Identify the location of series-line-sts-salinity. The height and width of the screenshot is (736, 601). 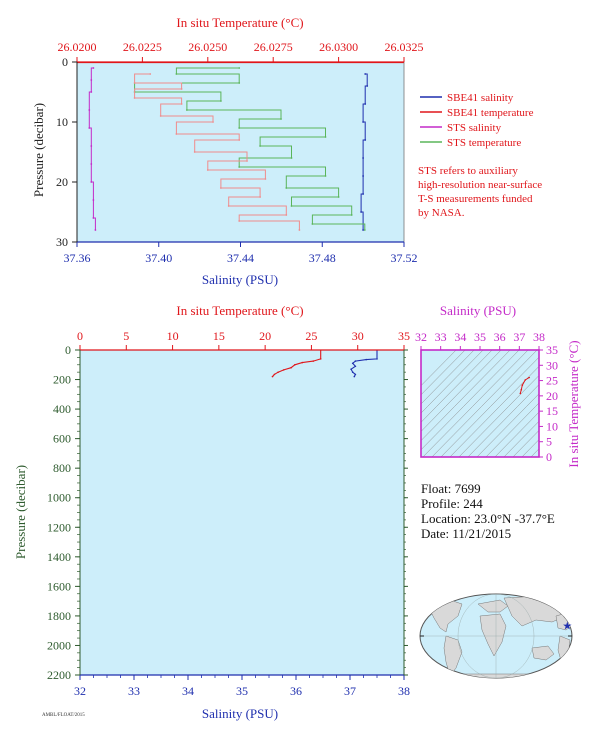
(92, 148).